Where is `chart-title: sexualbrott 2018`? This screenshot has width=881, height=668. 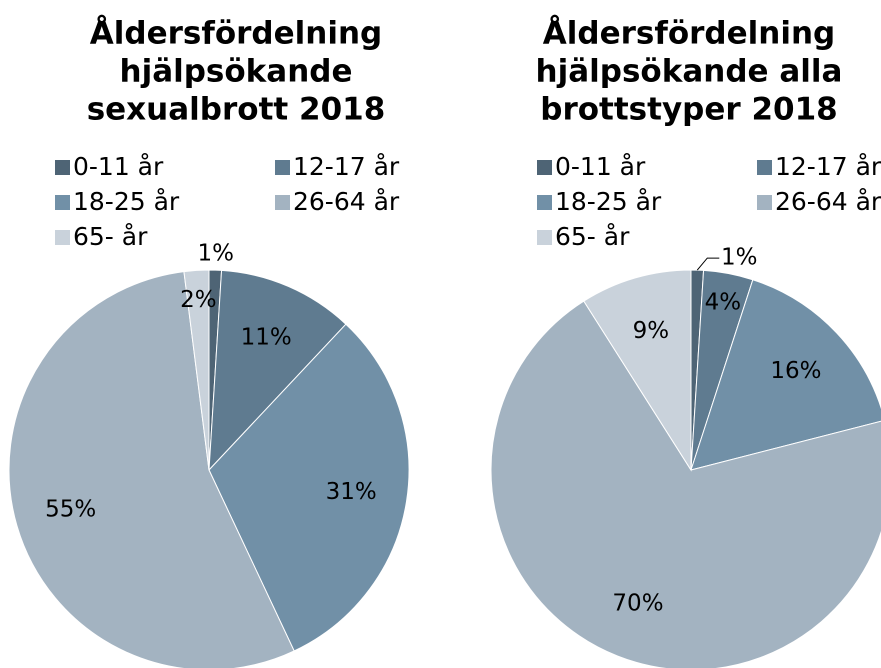 chart-title: sexualbrott 2018 is located at coordinates (236, 110).